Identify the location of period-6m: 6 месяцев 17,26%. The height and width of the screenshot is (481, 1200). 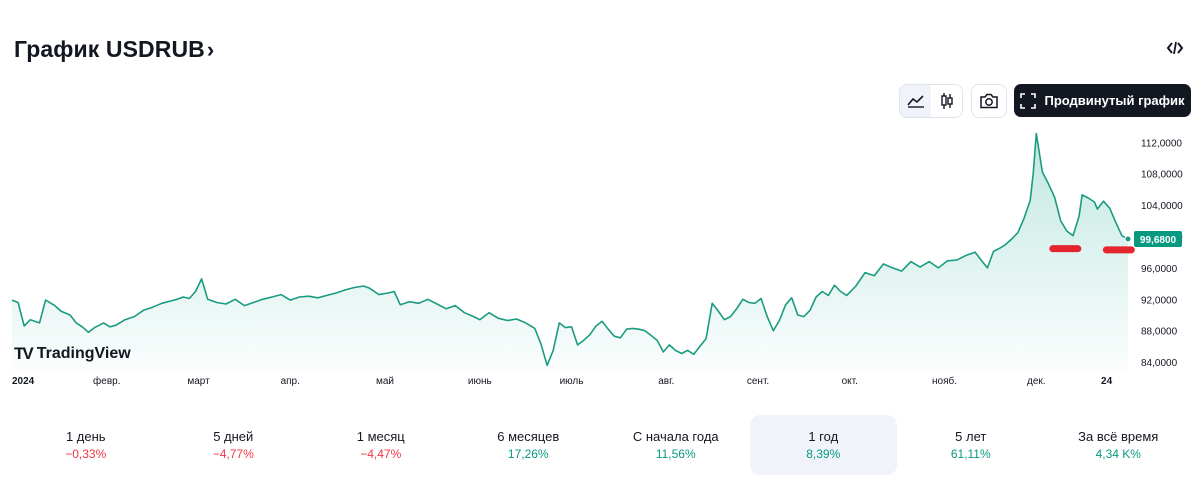
(529, 445).